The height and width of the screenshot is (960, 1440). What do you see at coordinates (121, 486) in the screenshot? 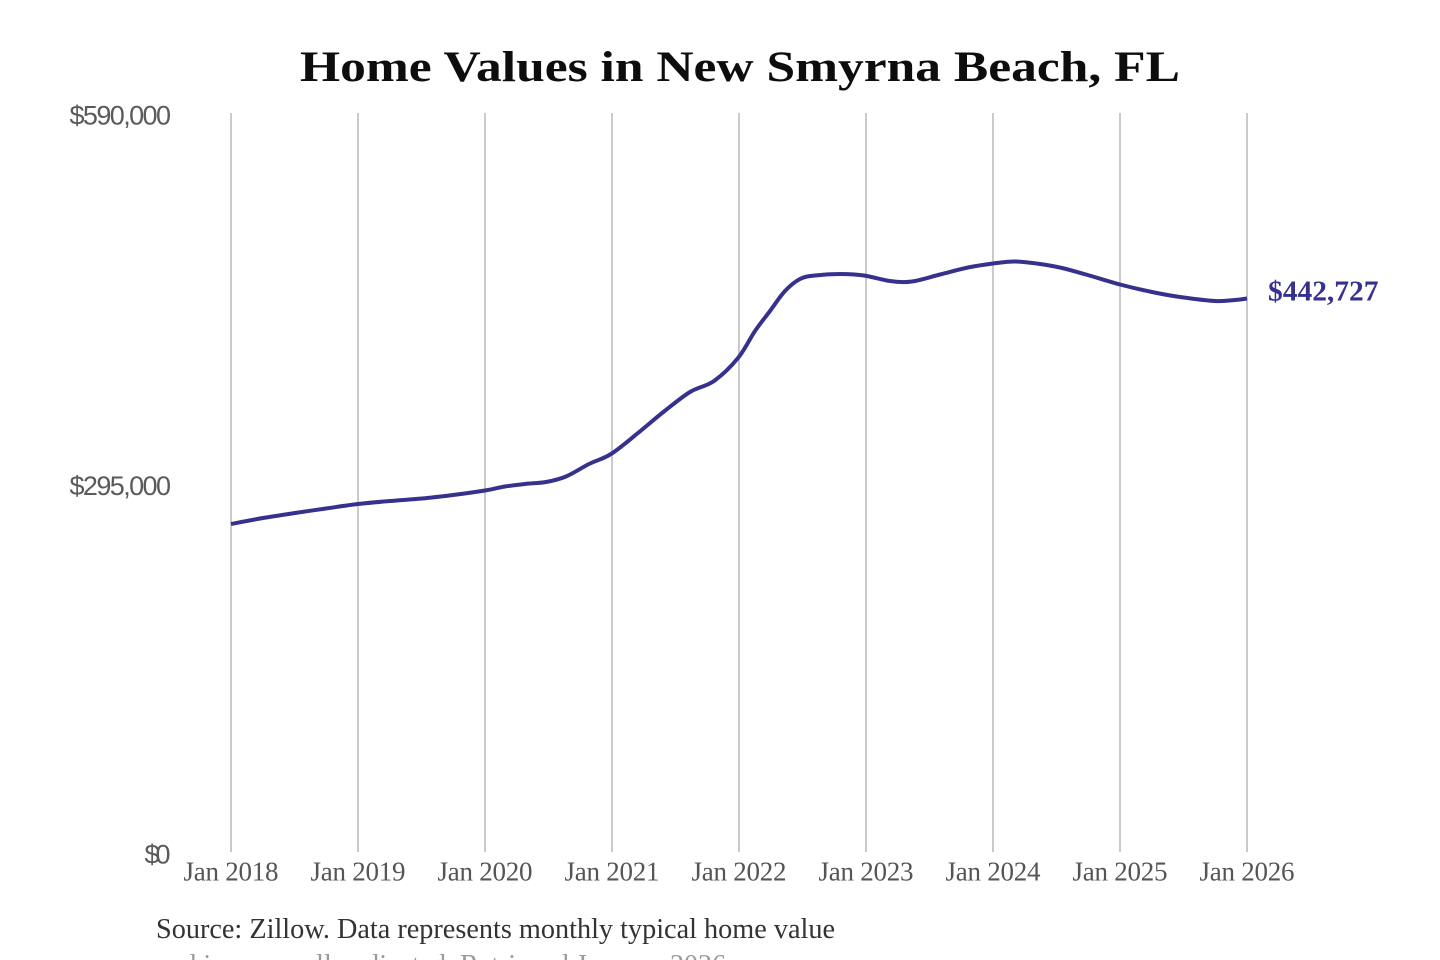
I see `svg-text: $295,000` at bounding box center [121, 486].